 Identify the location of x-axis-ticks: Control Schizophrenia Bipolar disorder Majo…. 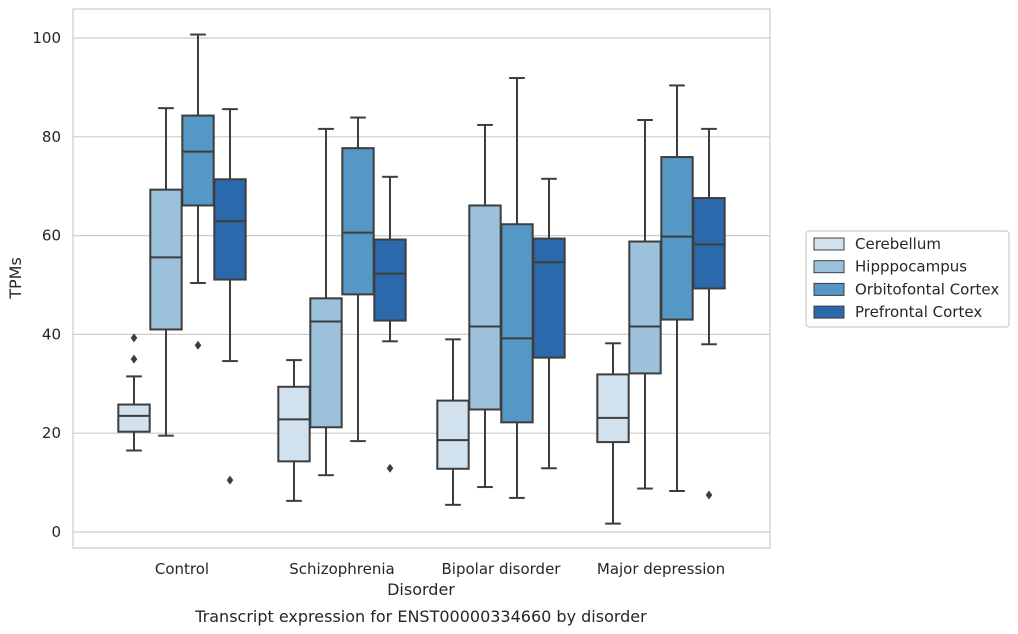
(440, 569).